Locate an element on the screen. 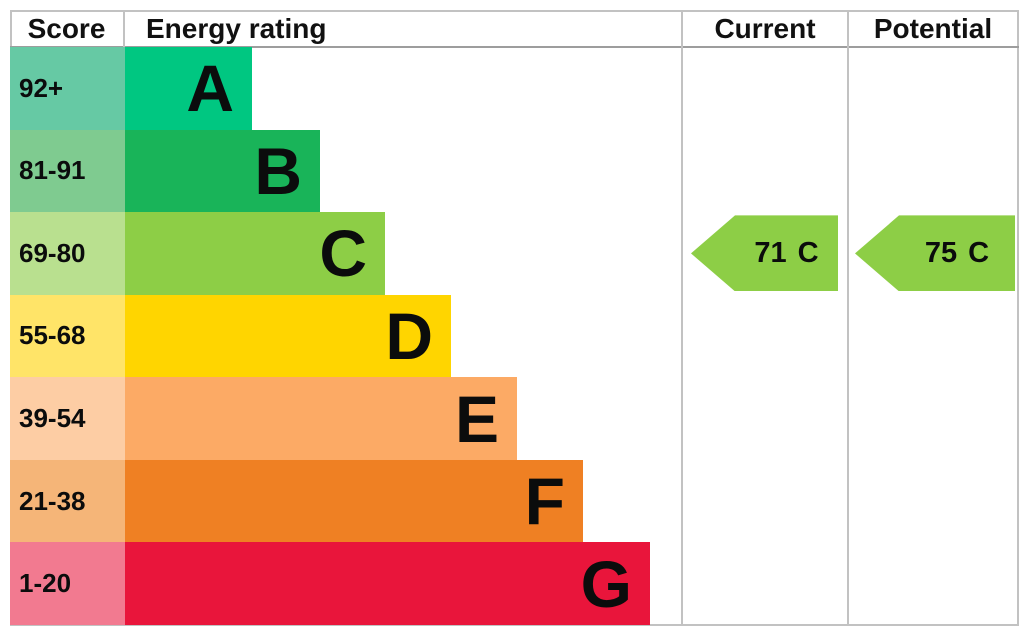 Image resolution: width=1024 pixels, height=633 pixels. current-band-letter: C is located at coordinates (808, 252).